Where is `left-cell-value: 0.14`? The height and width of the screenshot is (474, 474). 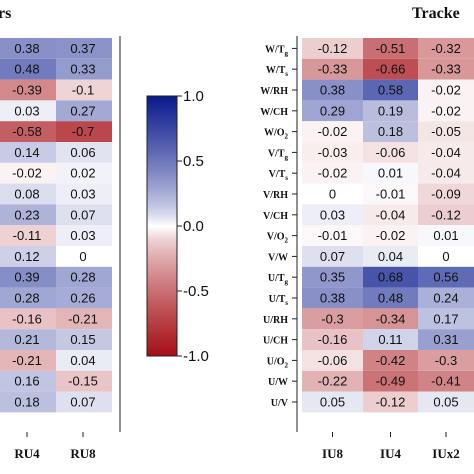
left-cell-value: 0.14 is located at coordinates (26, 152).